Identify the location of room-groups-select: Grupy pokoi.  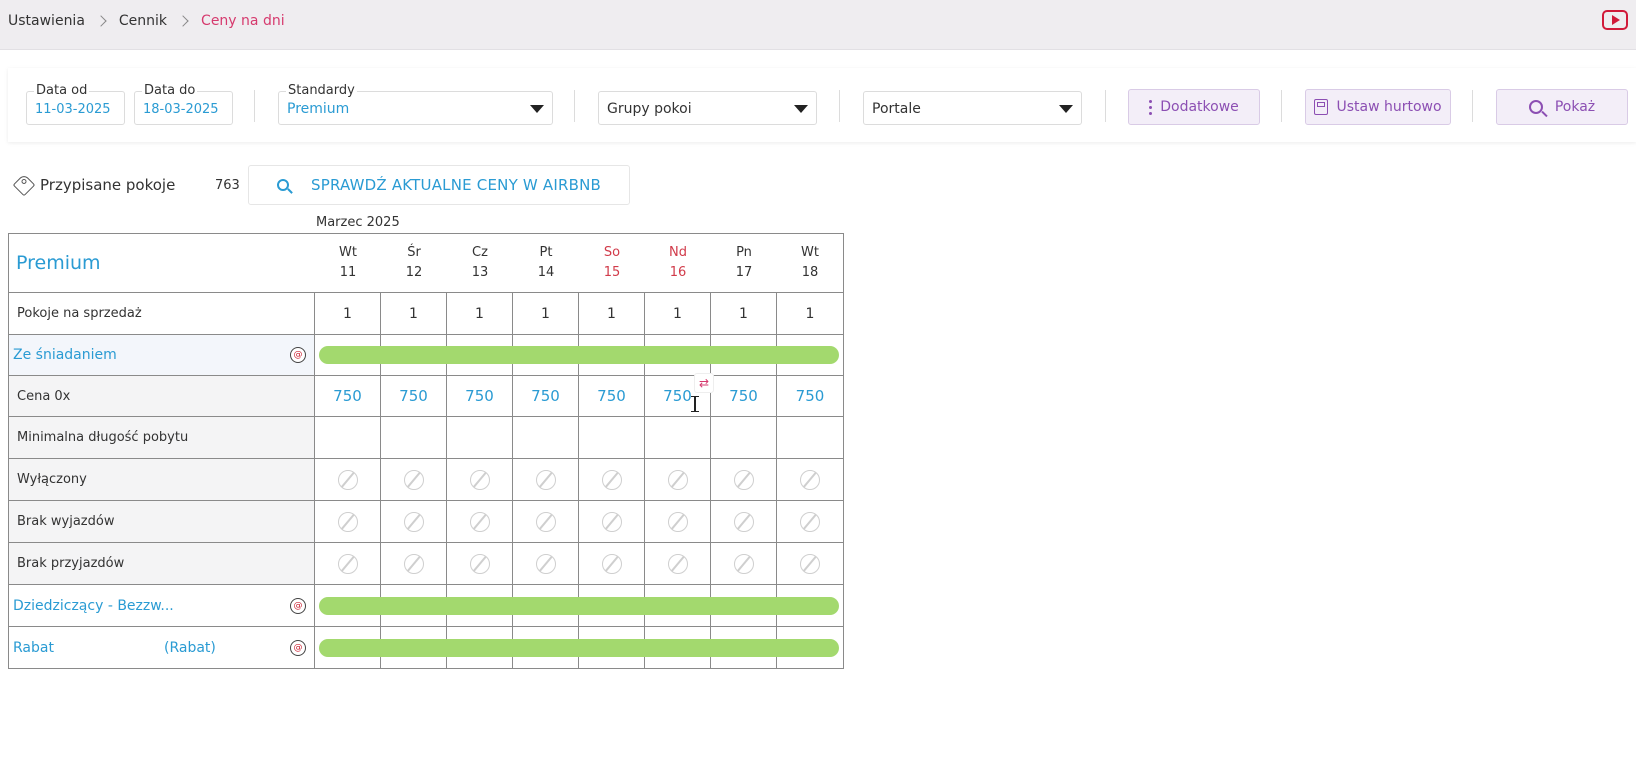
(707, 108).